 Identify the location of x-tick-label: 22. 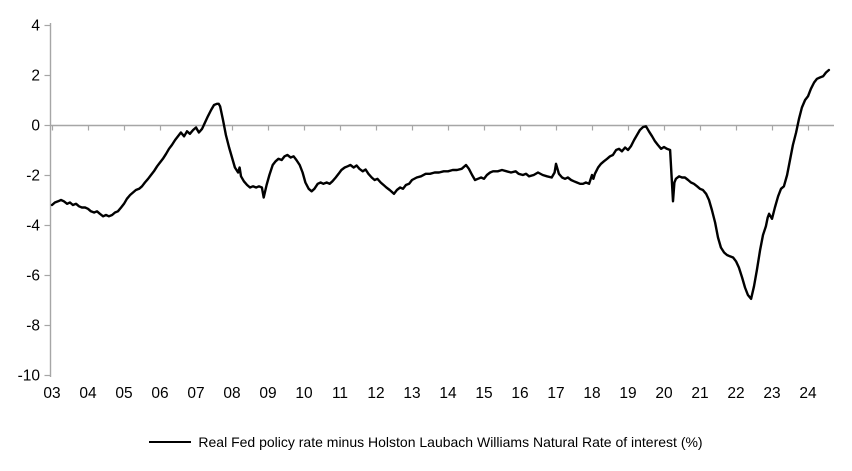
(735, 393).